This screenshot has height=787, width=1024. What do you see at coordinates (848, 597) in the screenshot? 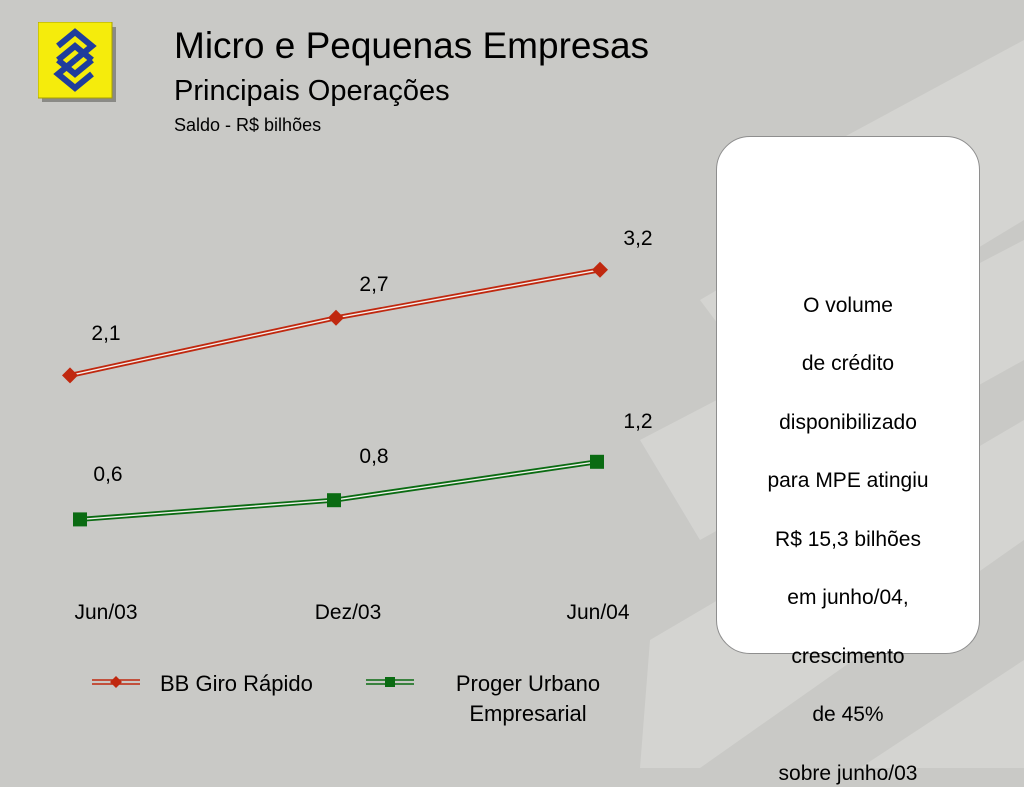
I see `callout-line: em junho/04,` at bounding box center [848, 597].